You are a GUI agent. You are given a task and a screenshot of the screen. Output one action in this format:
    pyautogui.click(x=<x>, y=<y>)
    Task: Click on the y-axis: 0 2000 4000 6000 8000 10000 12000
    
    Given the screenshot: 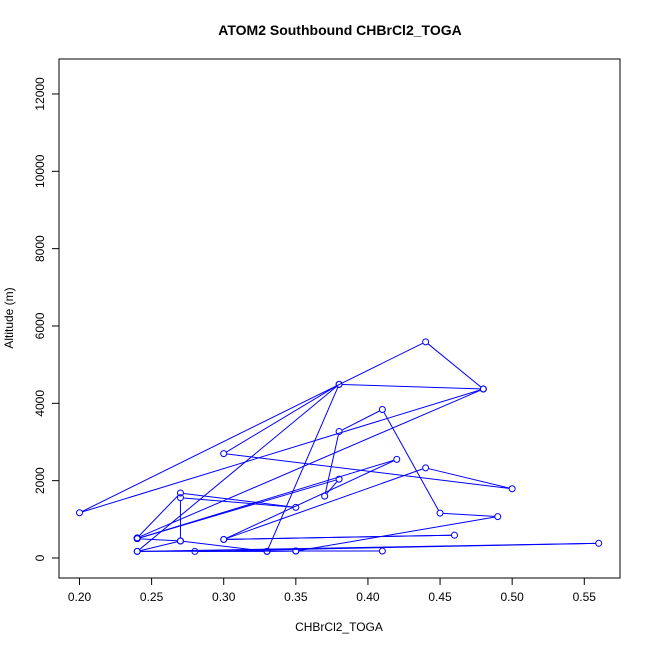 What is the action you would take?
    pyautogui.click(x=46, y=319)
    